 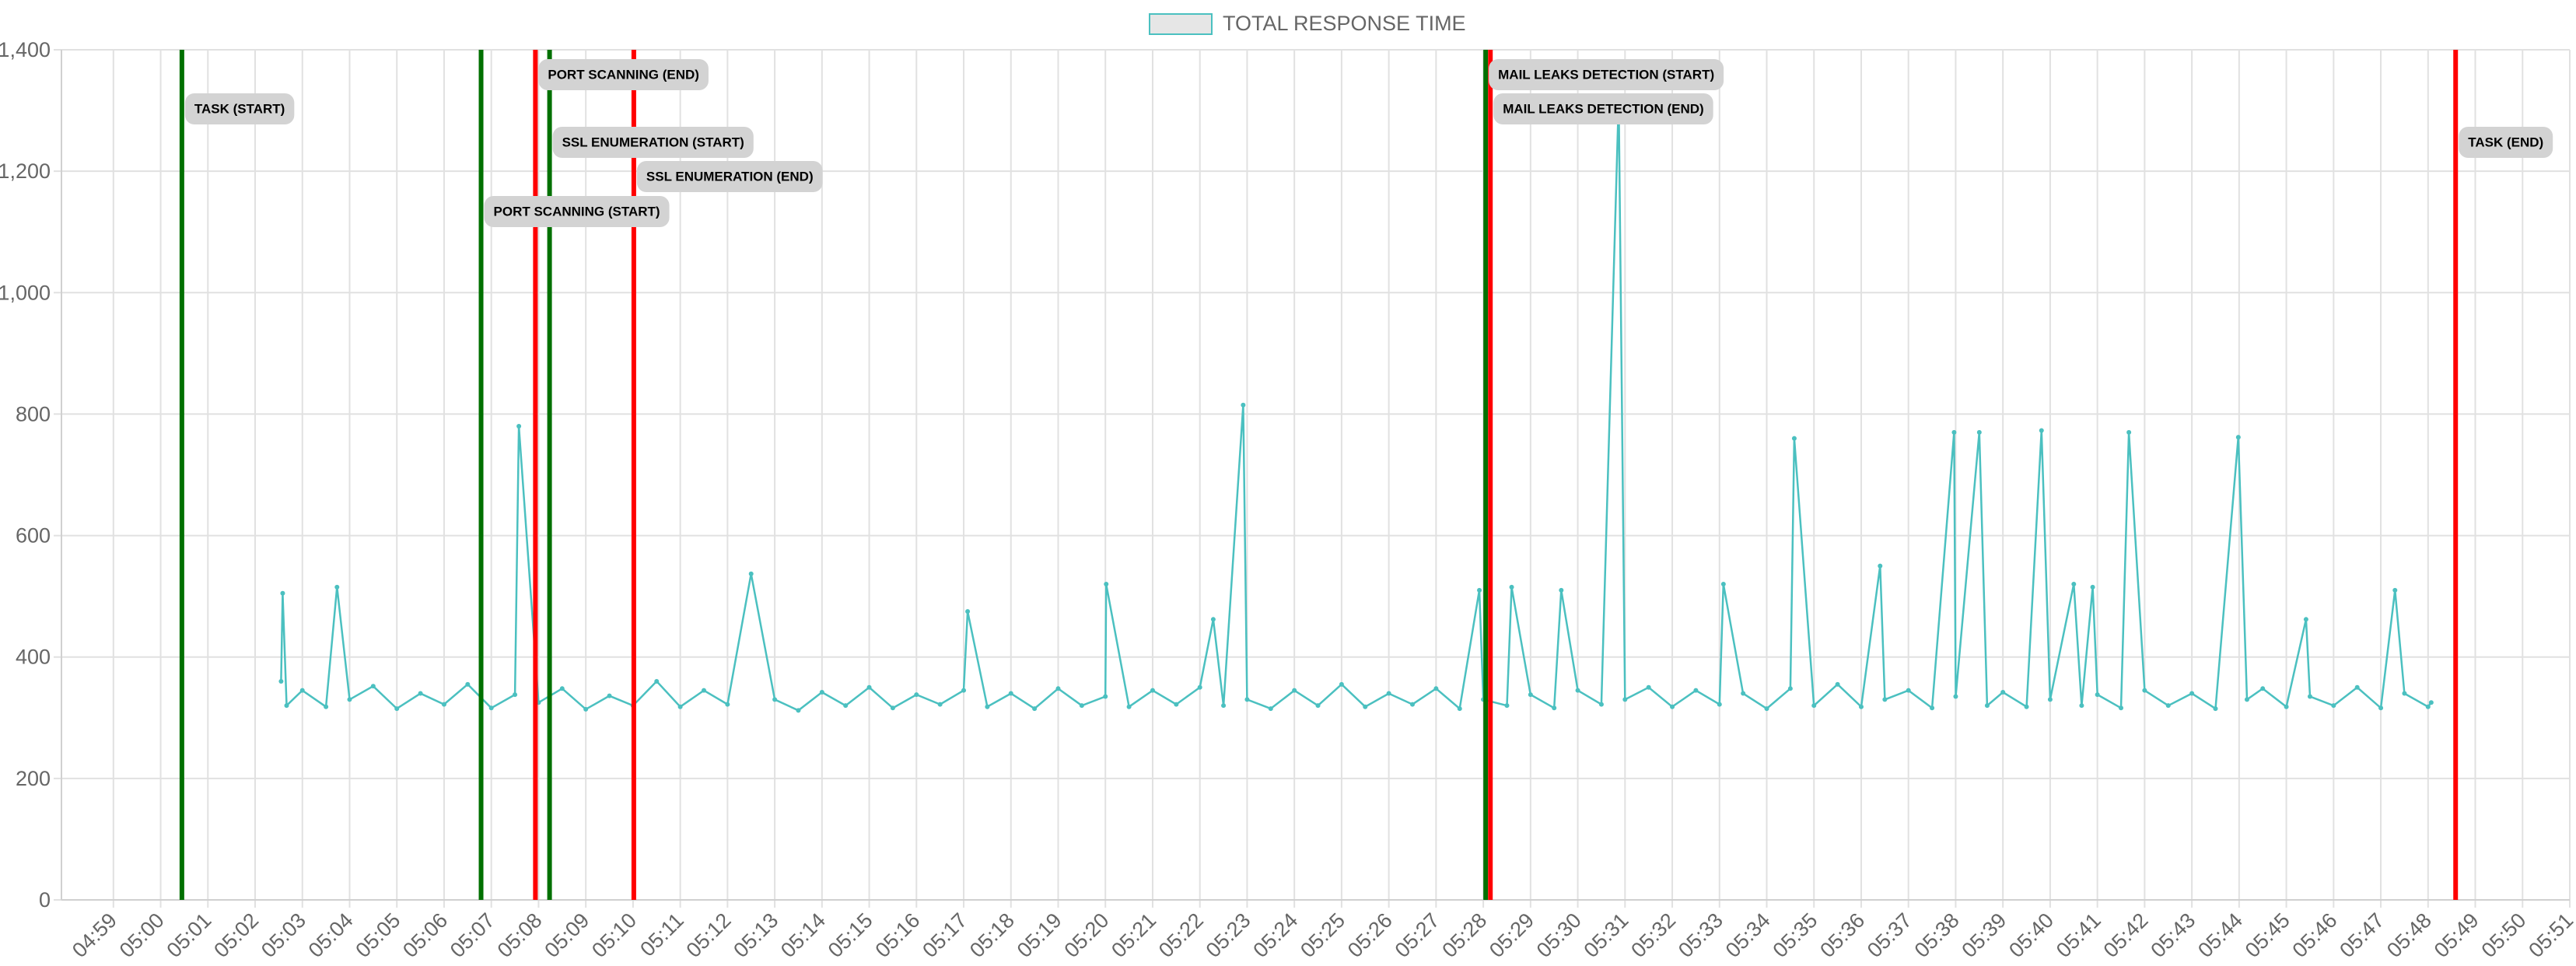 What do you see at coordinates (1133, 935) in the screenshot?
I see `x-tick-label: 05:21` at bounding box center [1133, 935].